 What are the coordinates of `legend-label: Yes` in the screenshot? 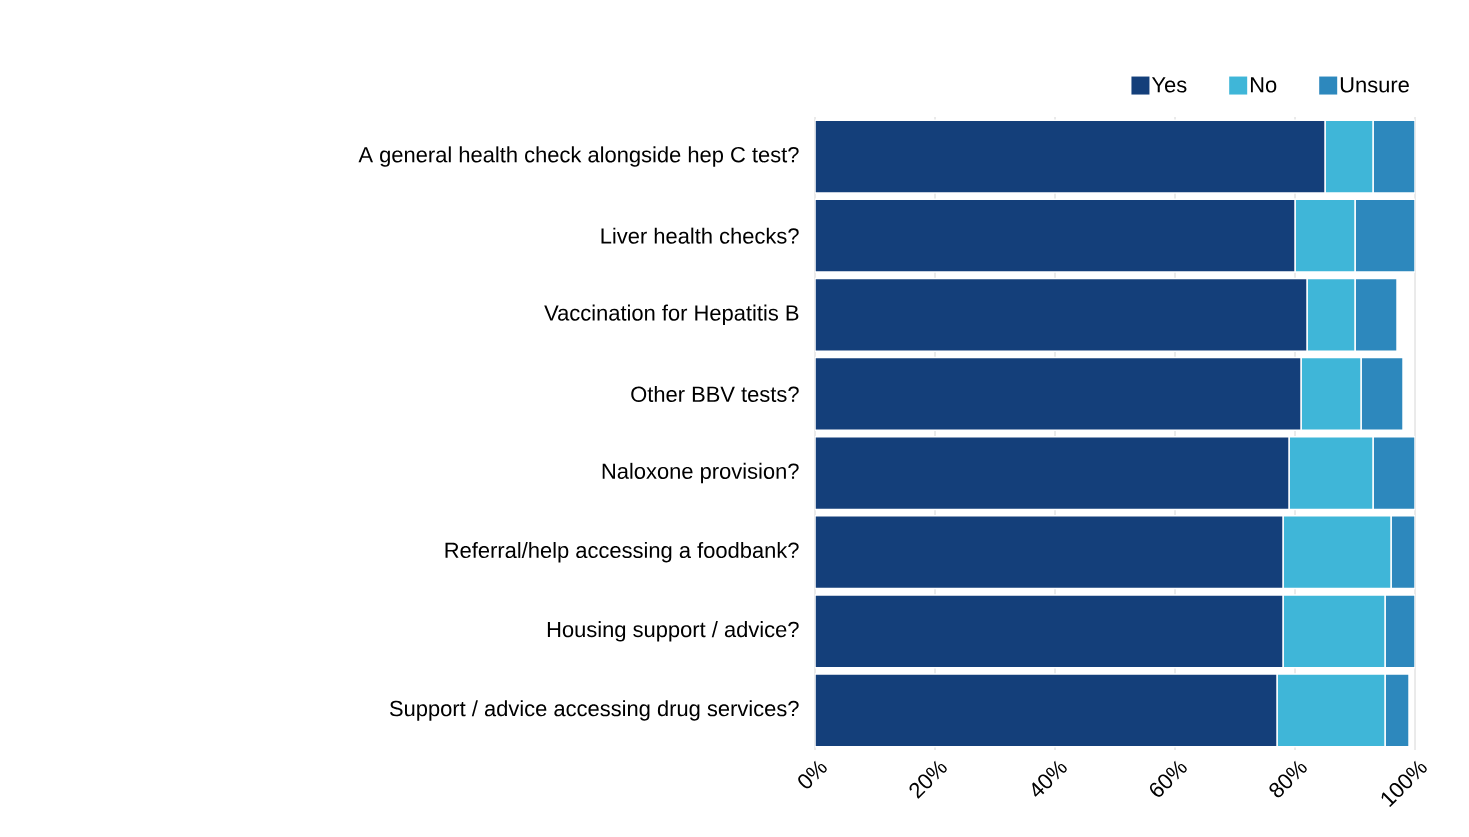 It's located at (1169, 85).